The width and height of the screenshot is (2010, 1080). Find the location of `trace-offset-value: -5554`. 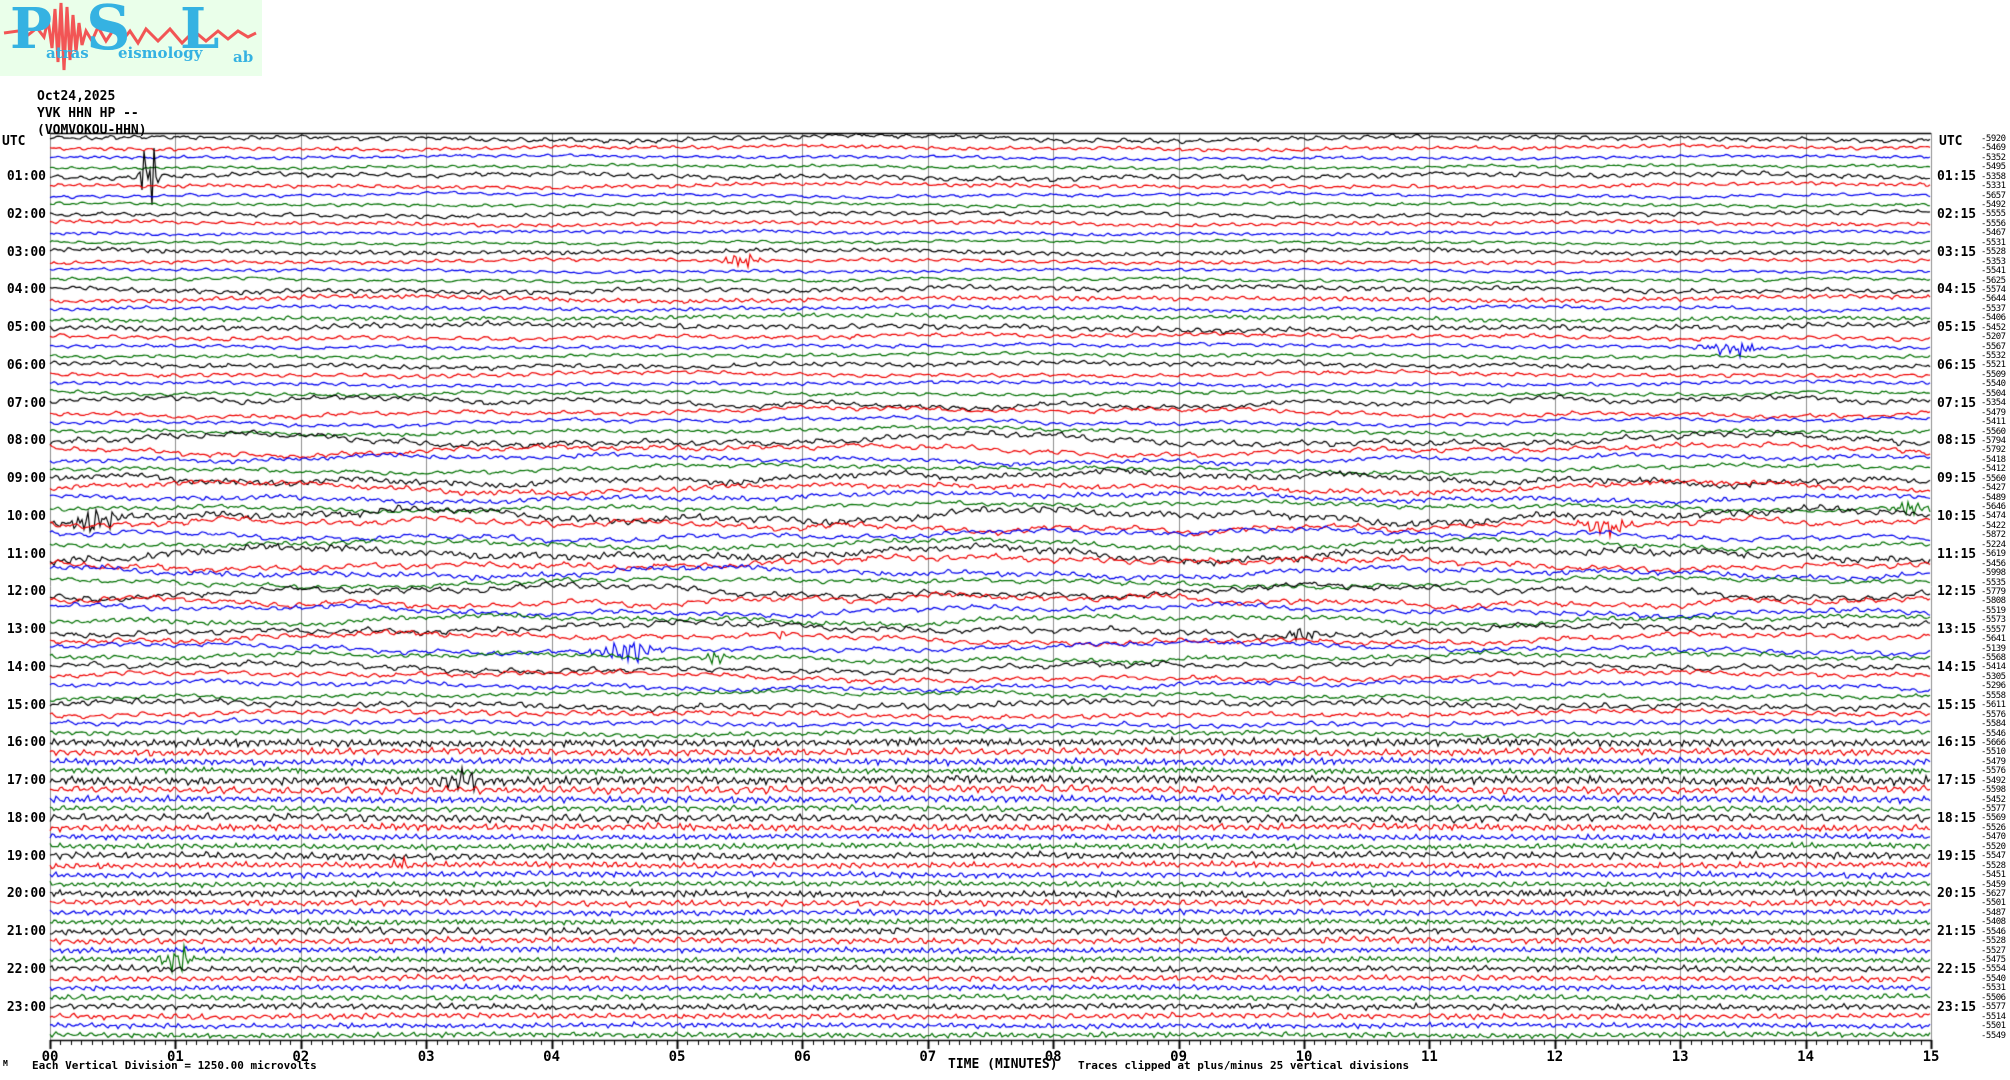

trace-offset-value: -5554 is located at coordinates (1993, 969).